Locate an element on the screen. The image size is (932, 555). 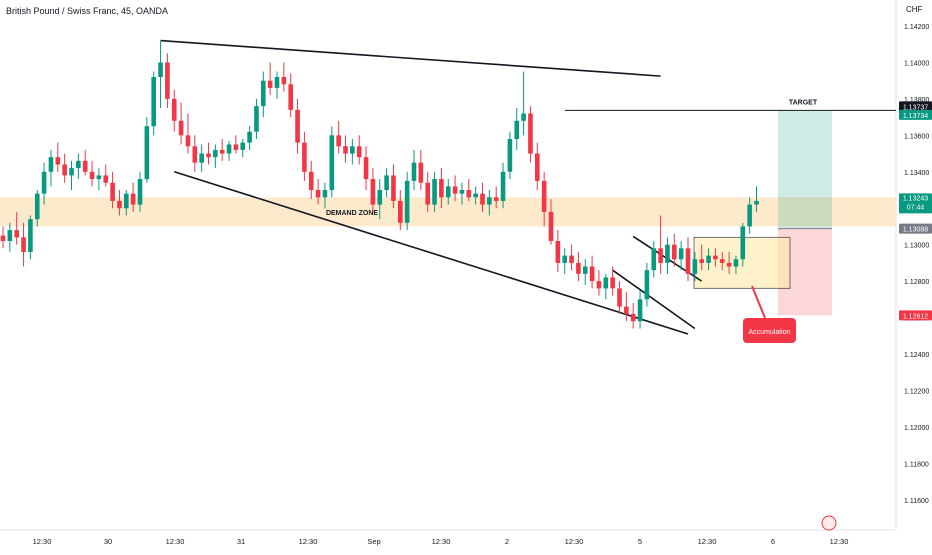
y-tick-label: 1.12400 is located at coordinates (916, 355).